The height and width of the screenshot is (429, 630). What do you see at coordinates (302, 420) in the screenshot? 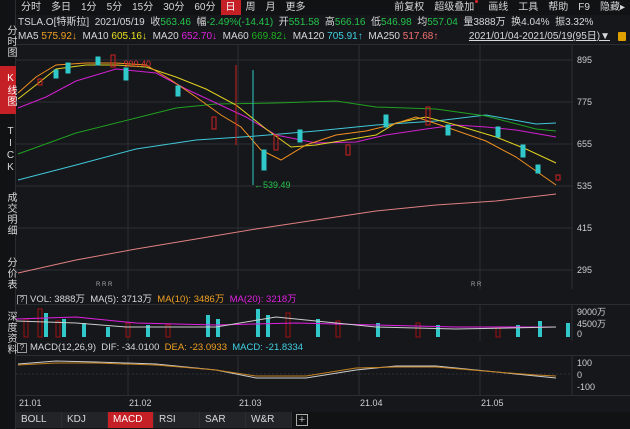
I see `add-indicator-icon: +` at bounding box center [302, 420].